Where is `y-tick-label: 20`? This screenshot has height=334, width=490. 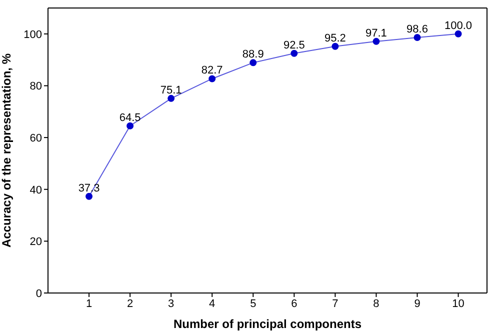 y-tick-label: 20 is located at coordinates (36, 242).